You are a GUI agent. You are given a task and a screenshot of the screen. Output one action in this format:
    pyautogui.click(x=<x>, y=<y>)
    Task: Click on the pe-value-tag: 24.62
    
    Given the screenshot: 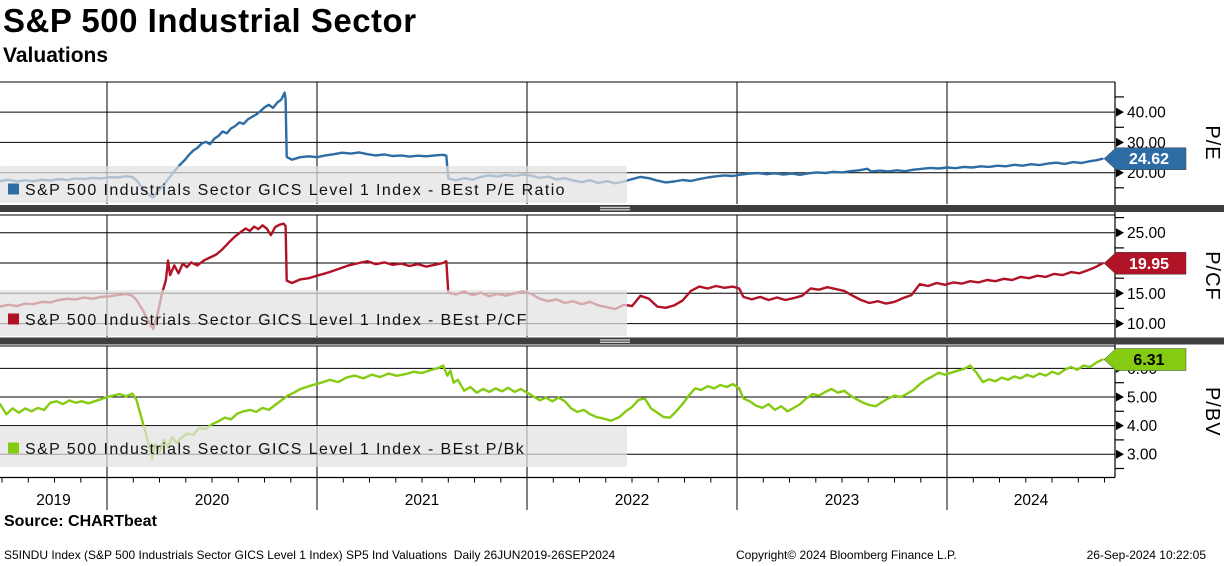 What is the action you would take?
    pyautogui.click(x=1145, y=158)
    